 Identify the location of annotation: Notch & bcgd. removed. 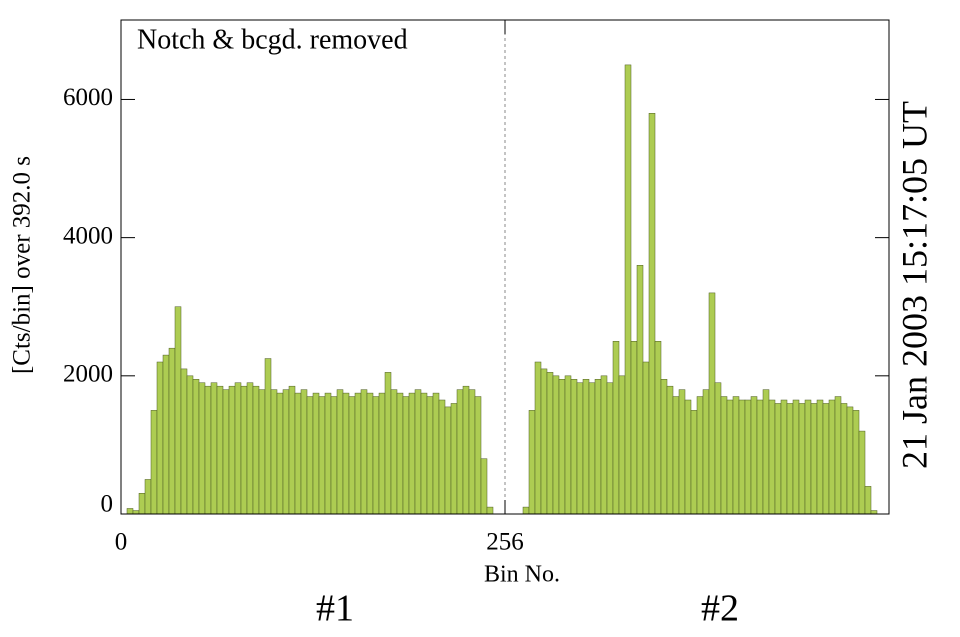
(272, 39).